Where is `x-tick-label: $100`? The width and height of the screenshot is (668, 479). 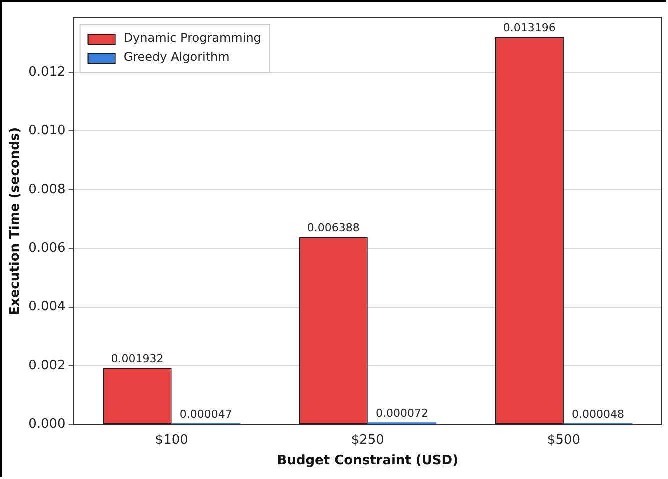
x-tick-label: $100 is located at coordinates (171, 440).